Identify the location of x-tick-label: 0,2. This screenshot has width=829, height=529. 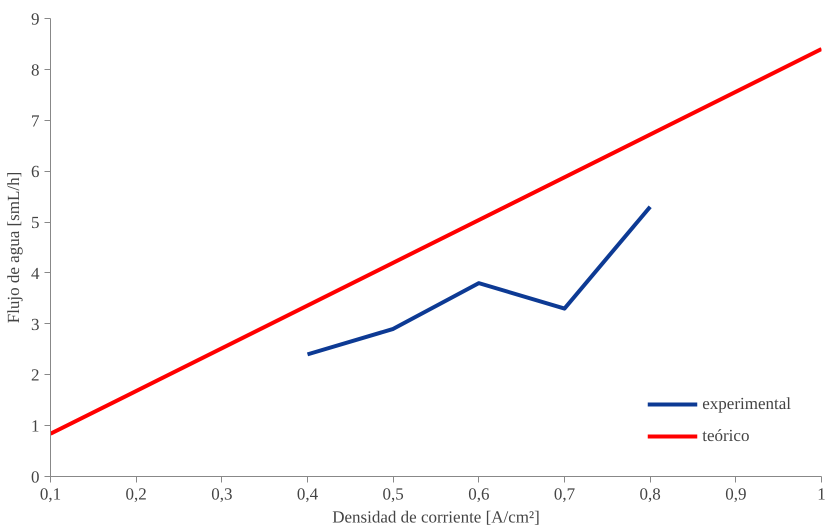
(136, 494).